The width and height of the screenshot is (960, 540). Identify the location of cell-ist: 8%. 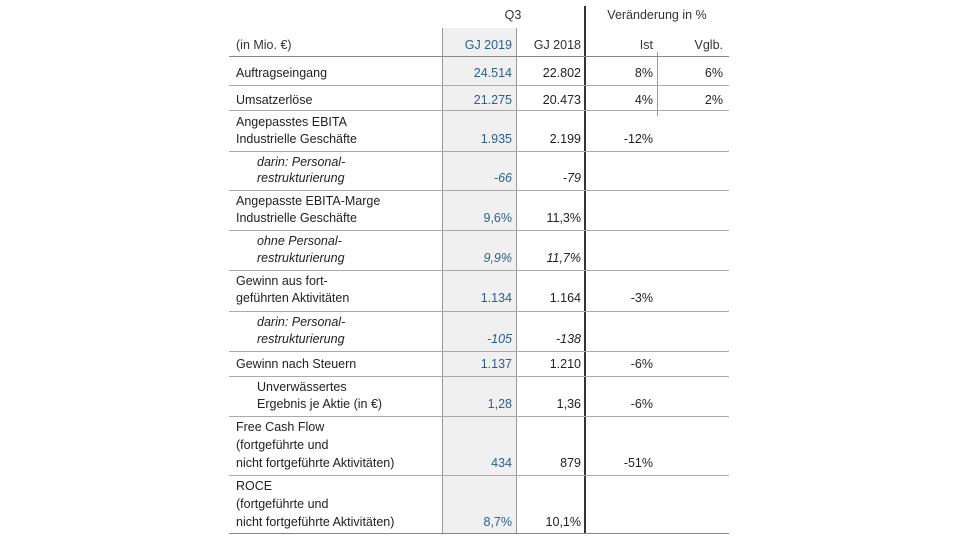
(643, 73).